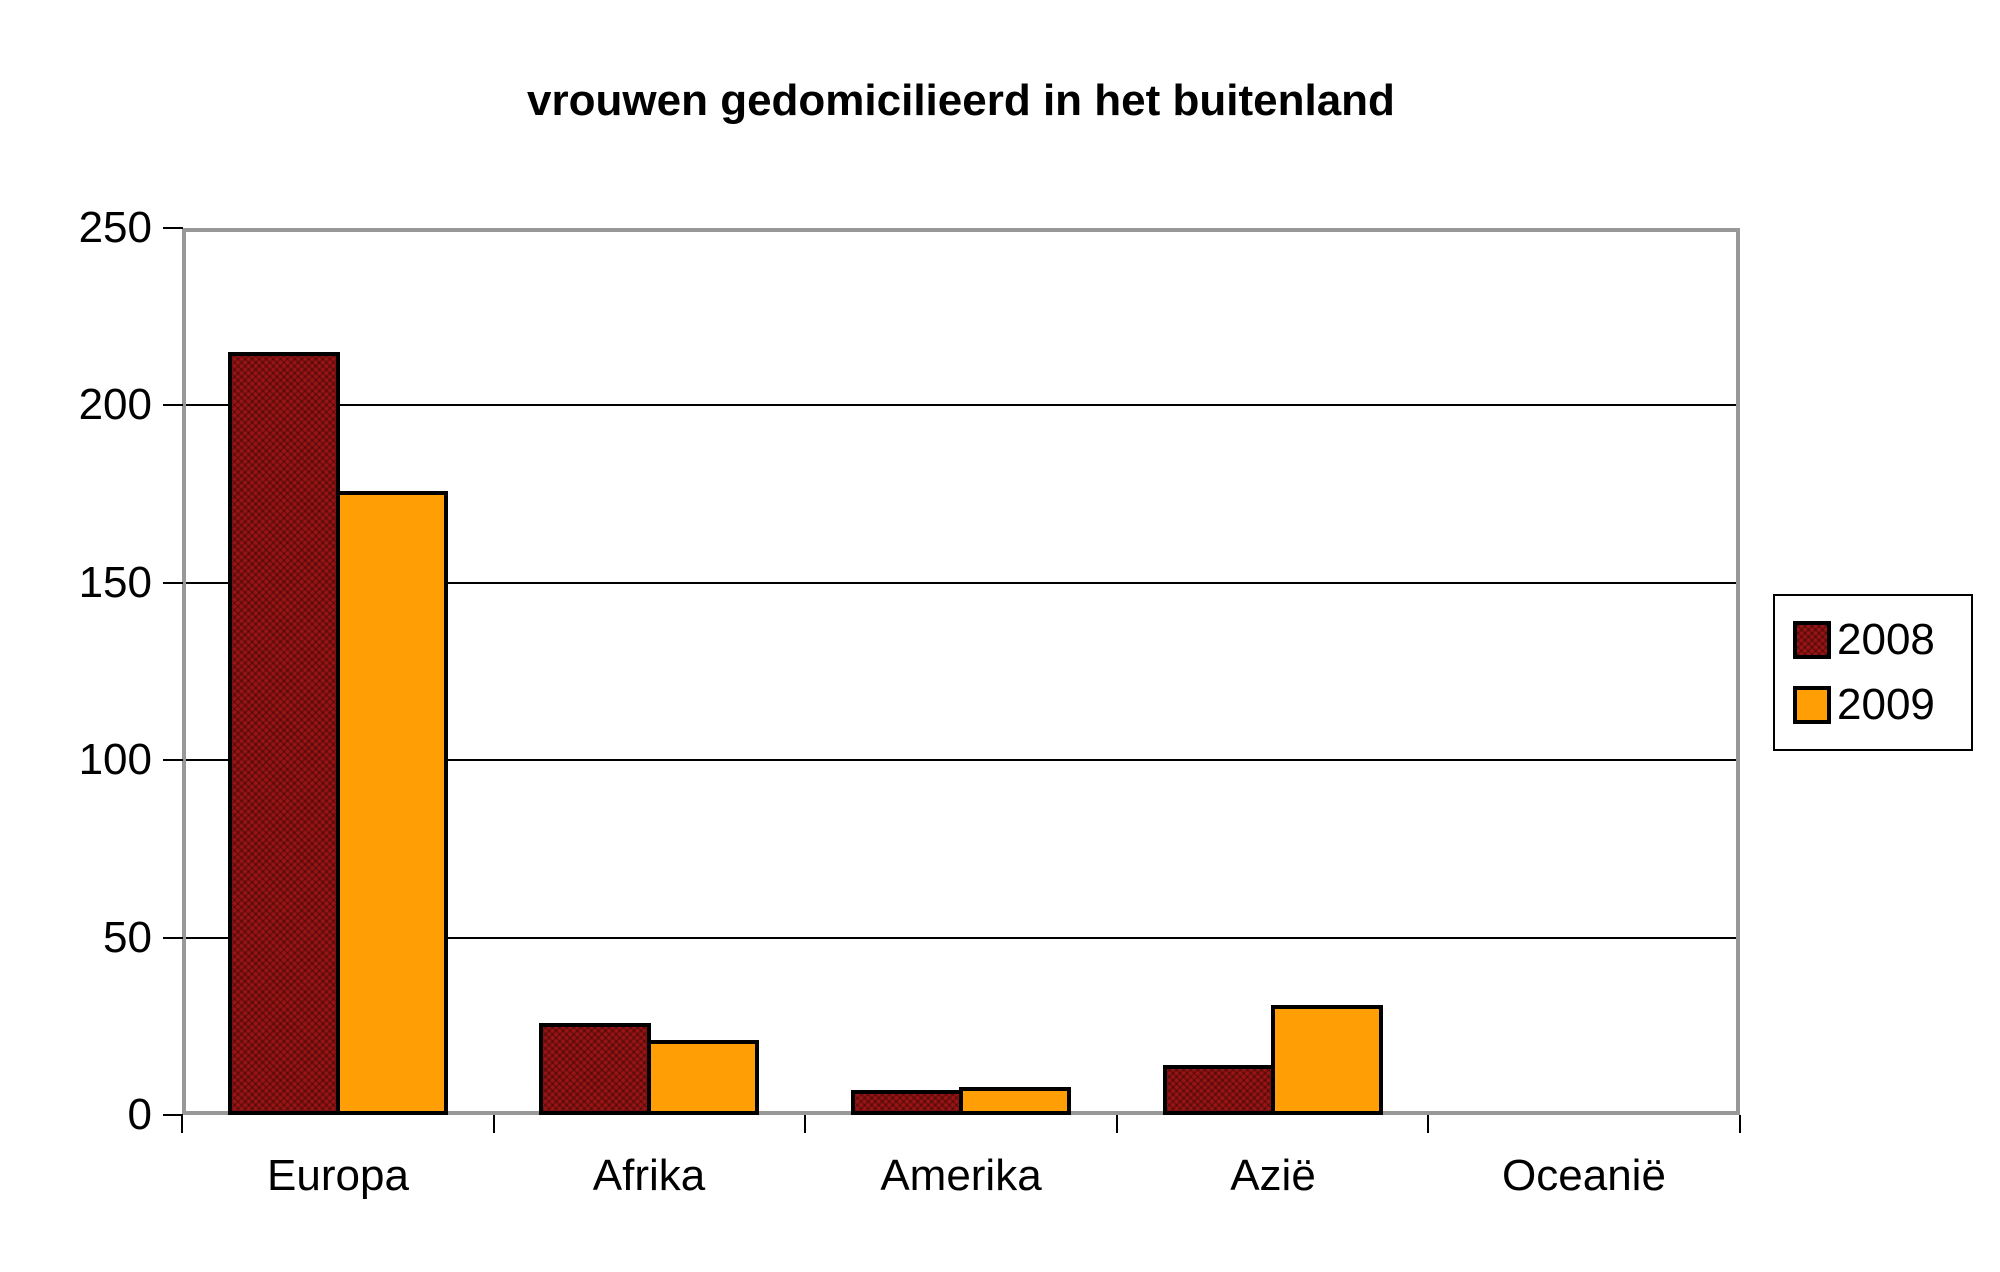 The height and width of the screenshot is (1272, 2000). I want to click on y-axis-tick-label-250: 250, so click(115, 227).